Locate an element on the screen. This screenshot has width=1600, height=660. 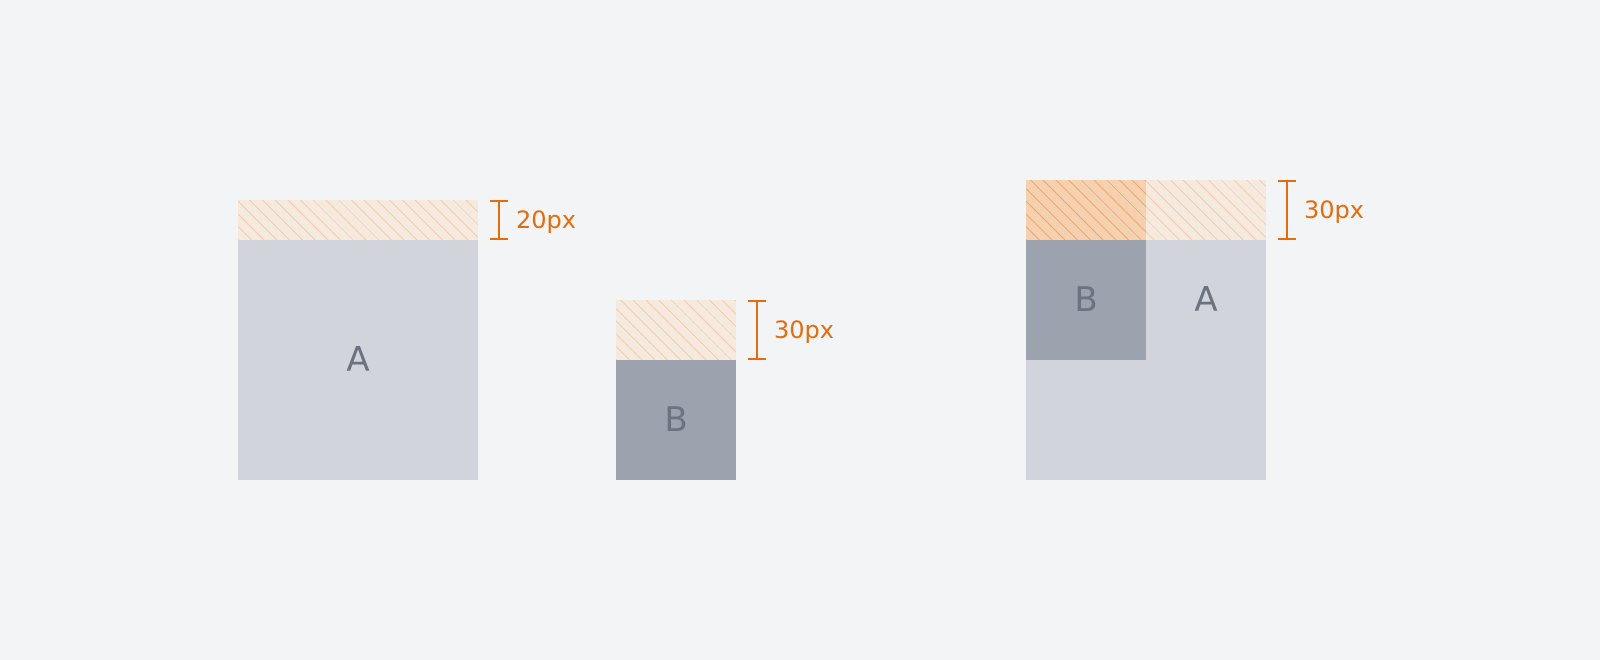
combined-box-b-label: B is located at coordinates (1086, 300).